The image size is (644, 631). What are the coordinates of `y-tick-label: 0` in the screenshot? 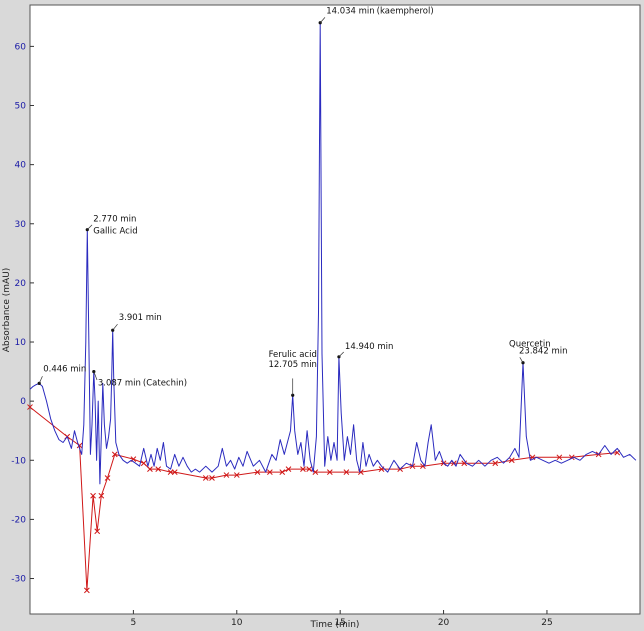 It's located at (23, 402).